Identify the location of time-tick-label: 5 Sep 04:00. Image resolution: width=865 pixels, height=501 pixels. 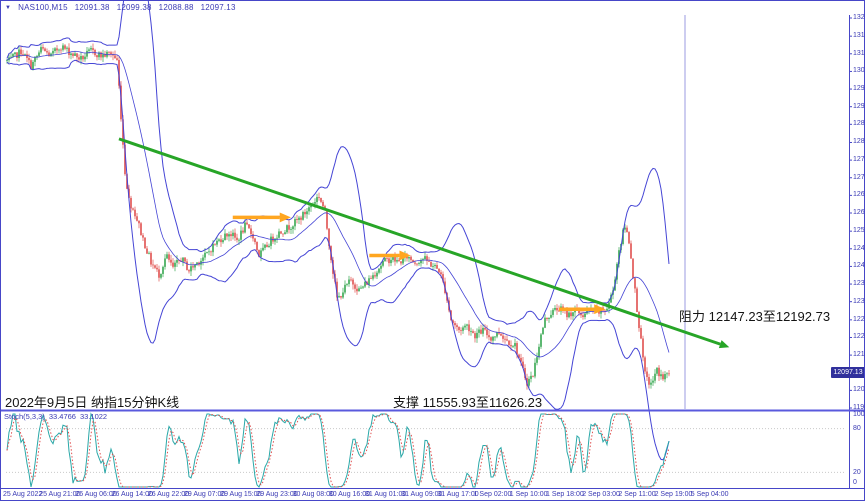
(709, 494).